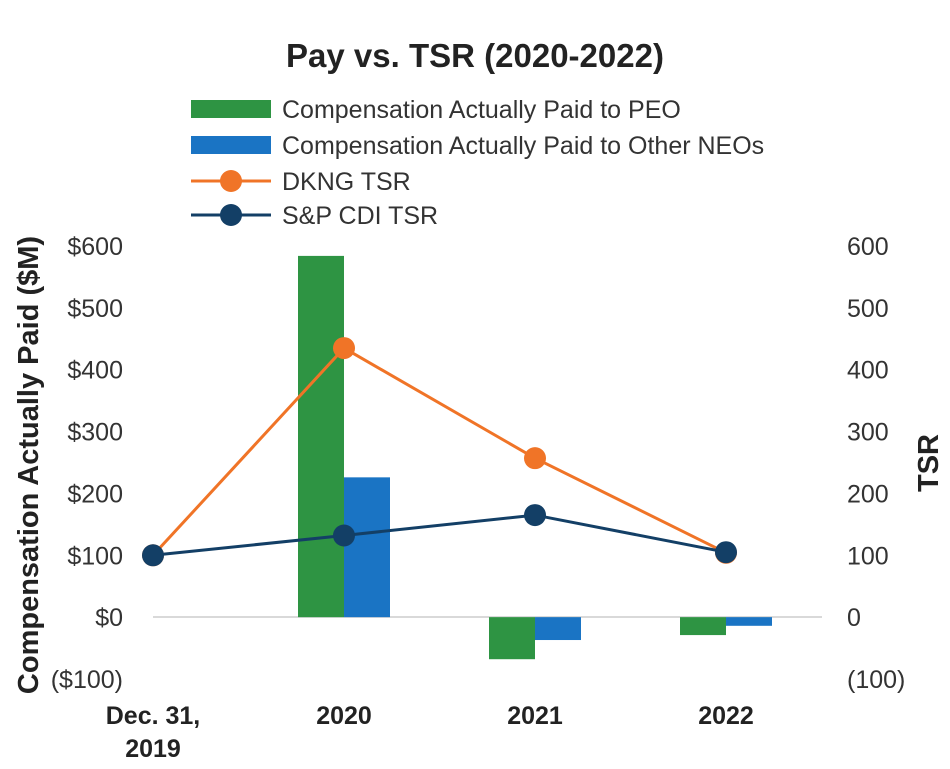 The width and height of the screenshot is (950, 769). Describe the element at coordinates (95, 556) in the screenshot. I see `y-tick-label: $100` at that location.